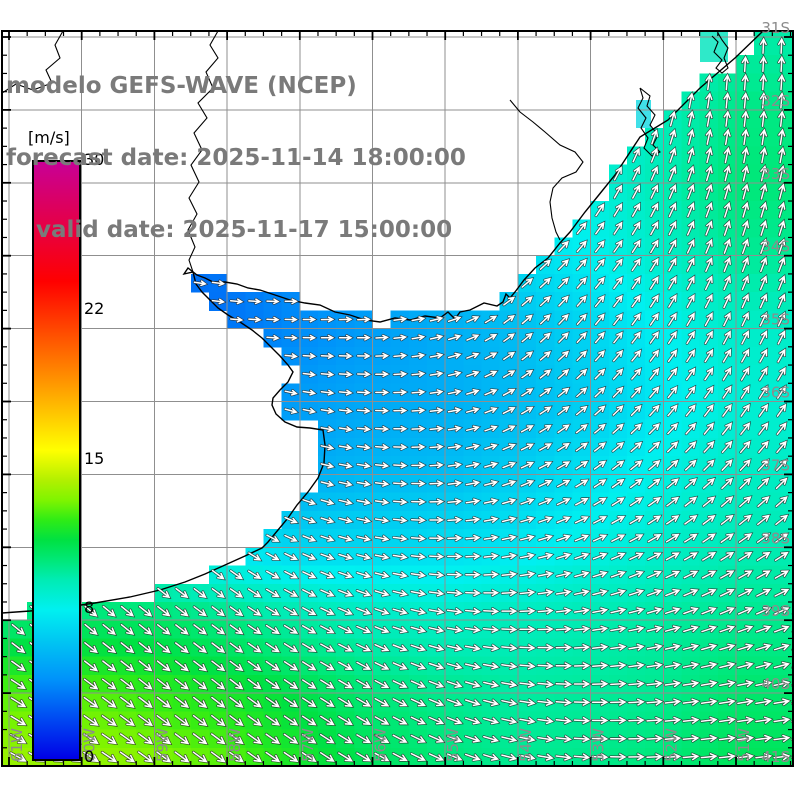 This screenshot has height=800, width=800. I want to click on lat-label-39S: 39S, so click(775, 611).